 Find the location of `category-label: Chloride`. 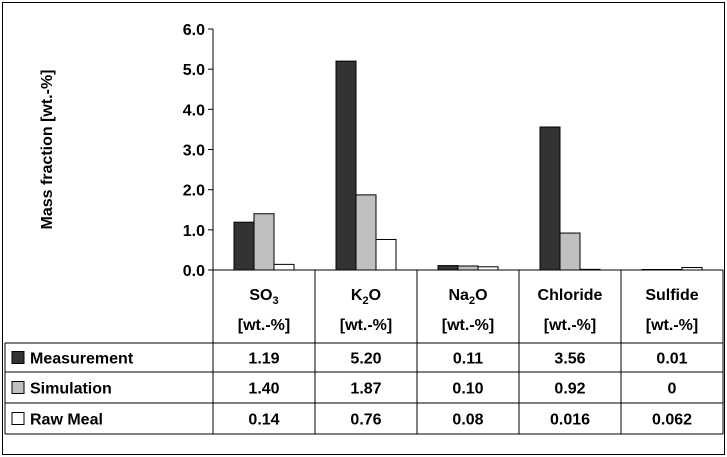

category-label: Chloride is located at coordinates (570, 295).